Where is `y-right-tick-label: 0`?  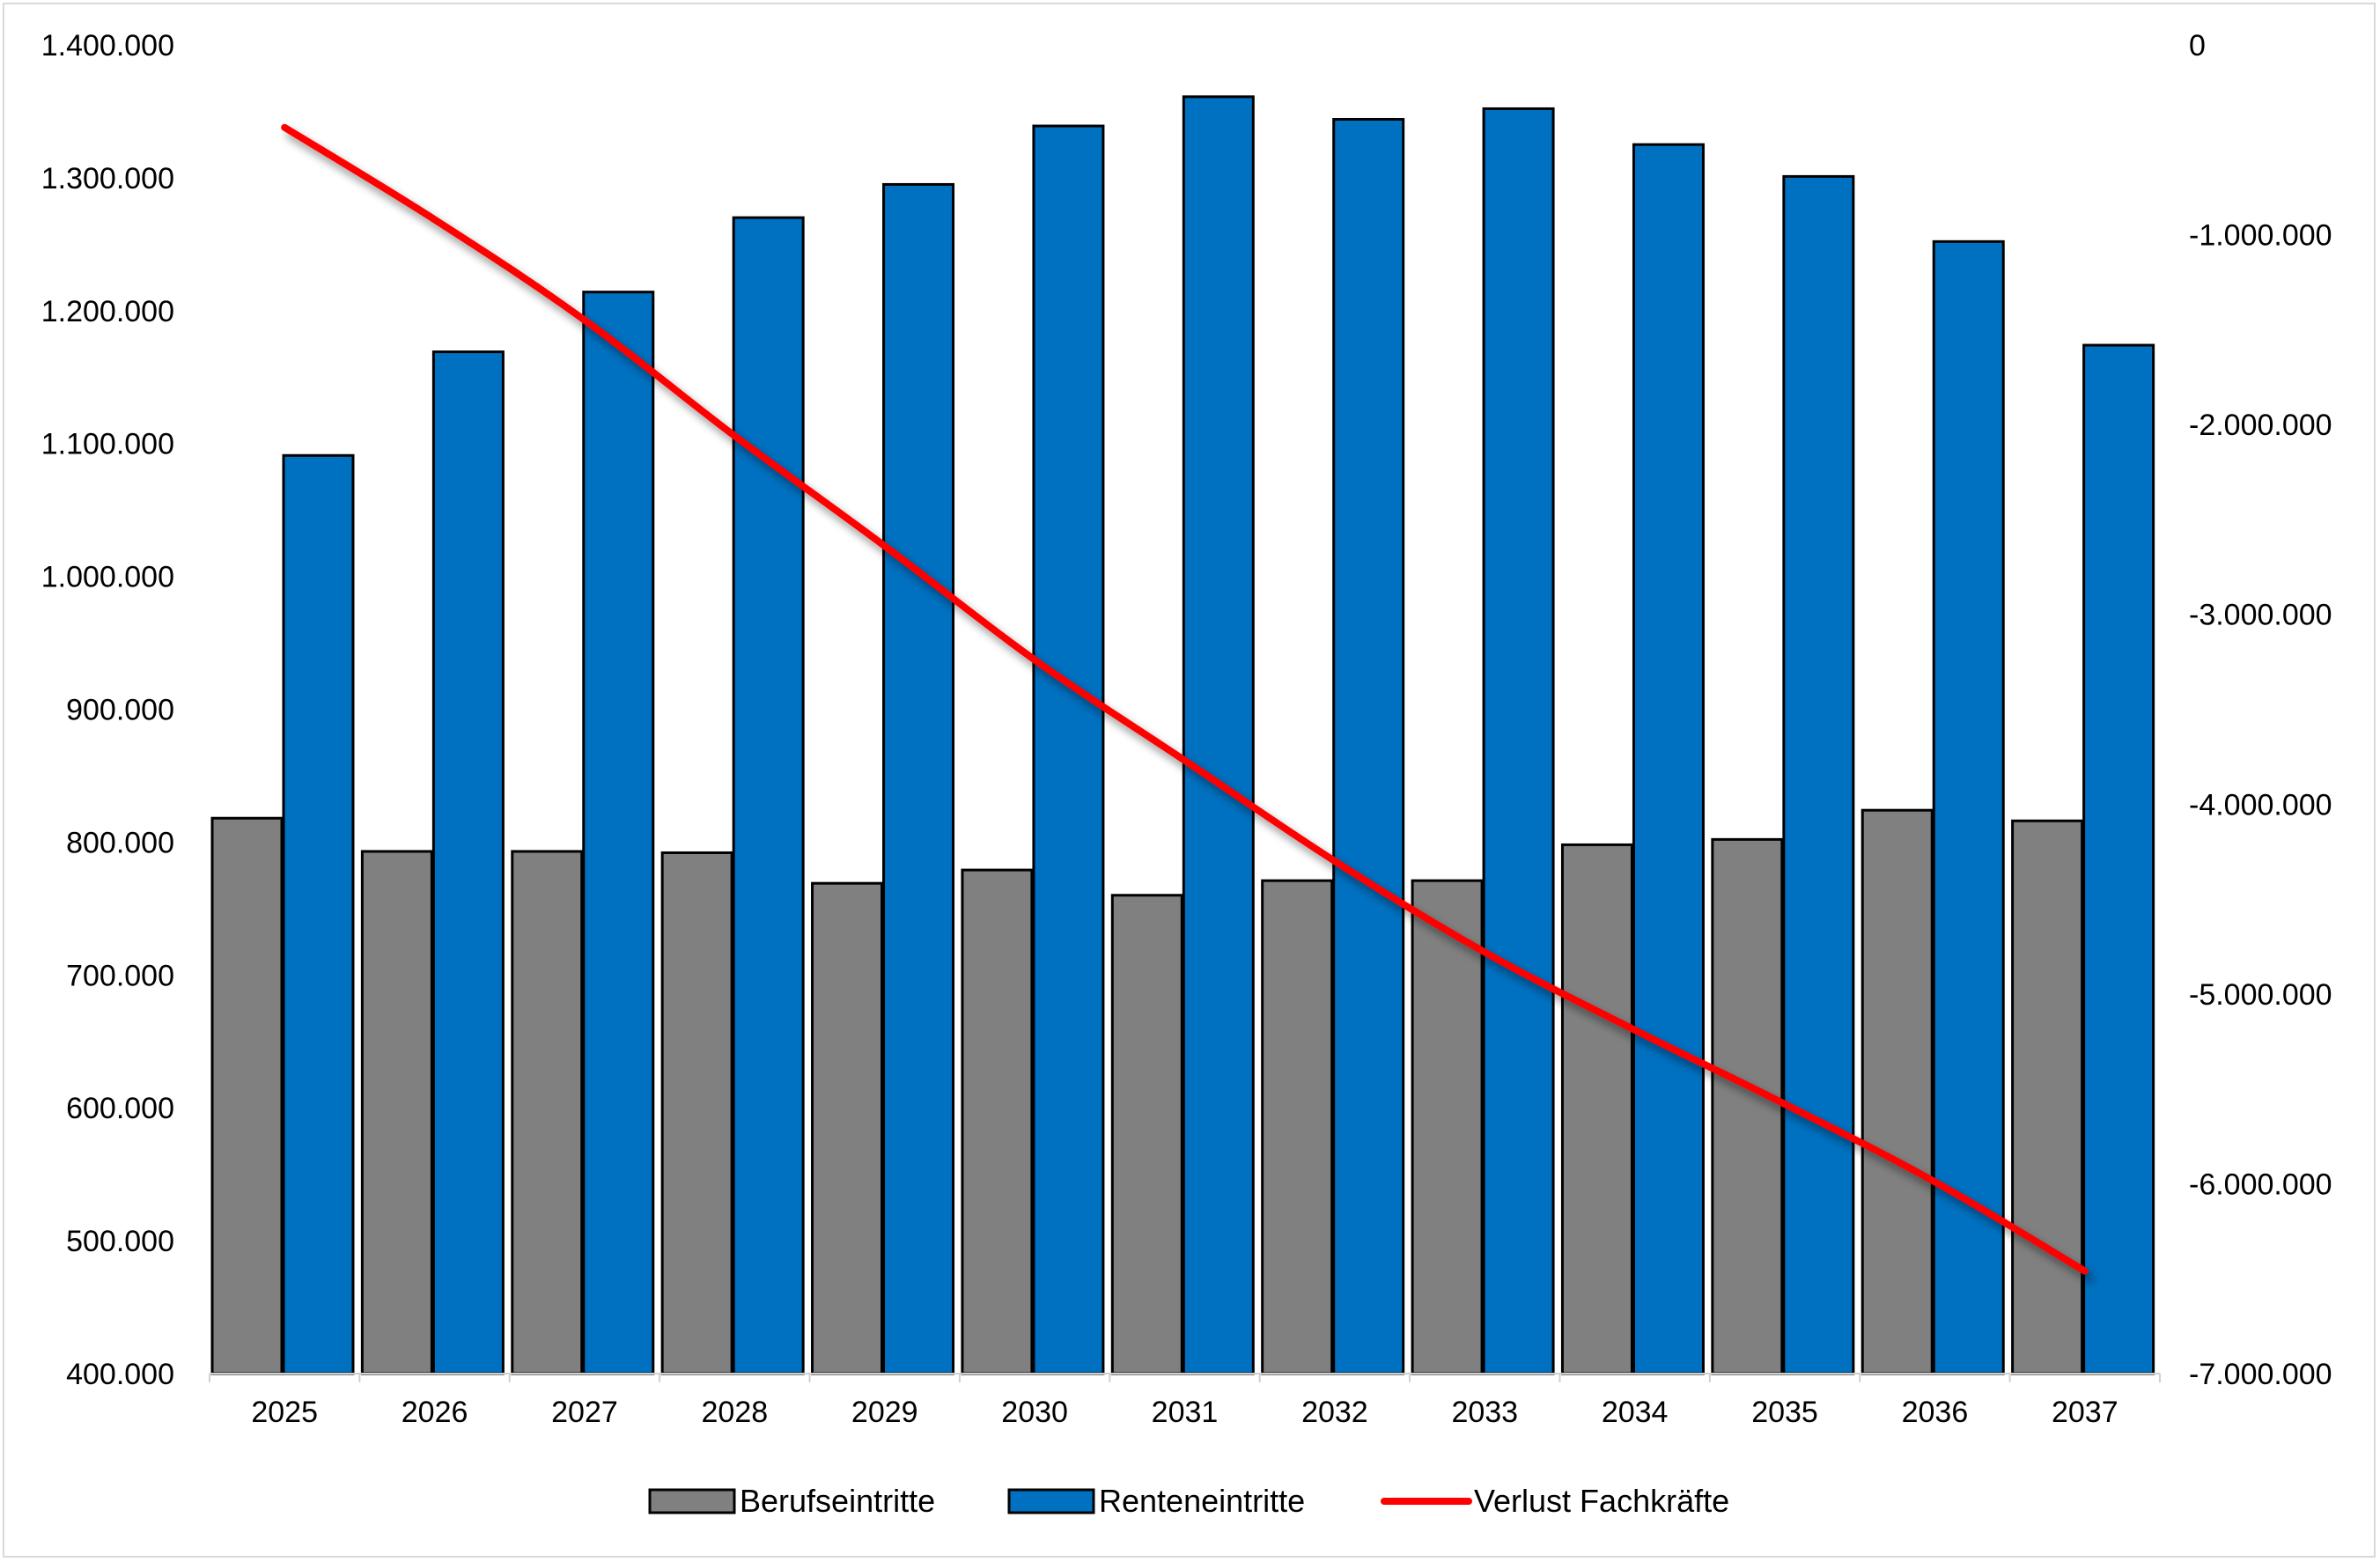
y-right-tick-label: 0 is located at coordinates (2197, 46).